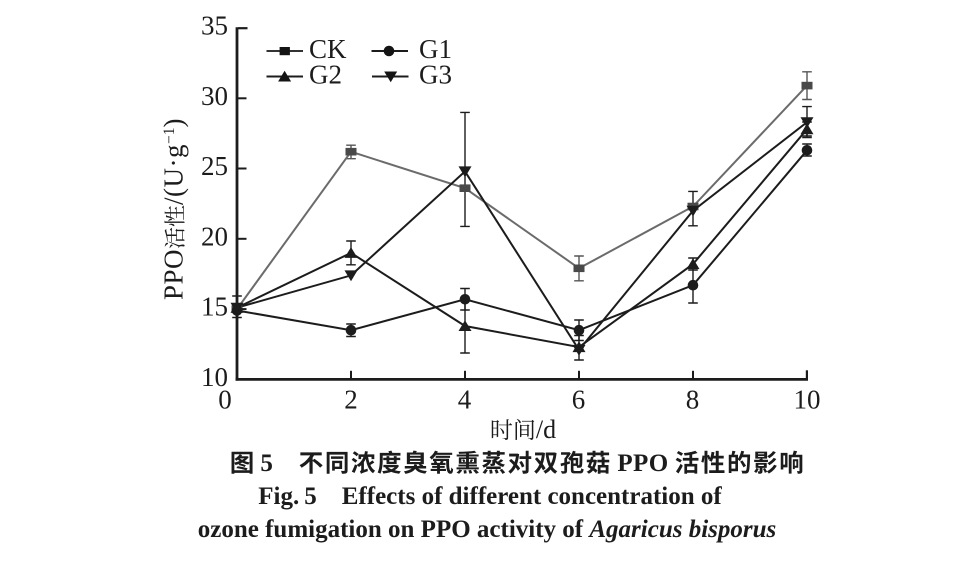 The height and width of the screenshot is (565, 954). I want to click on svg-text: 35, so click(214, 26).